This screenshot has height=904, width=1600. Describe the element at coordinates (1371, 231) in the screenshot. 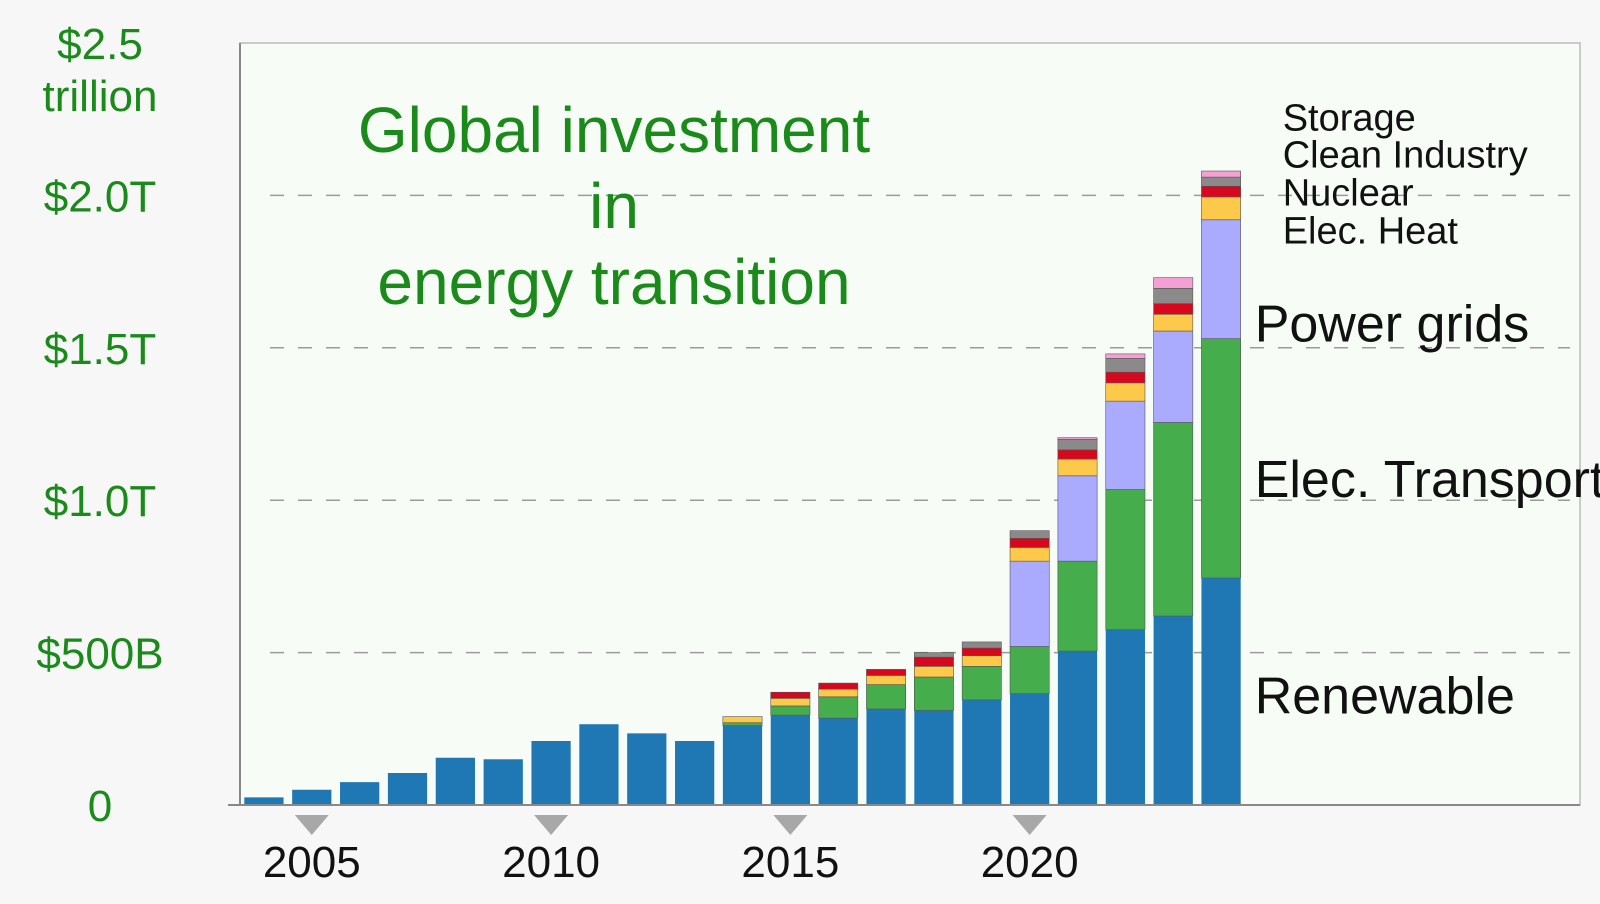

I see `series-label: Elec. Heat` at that location.